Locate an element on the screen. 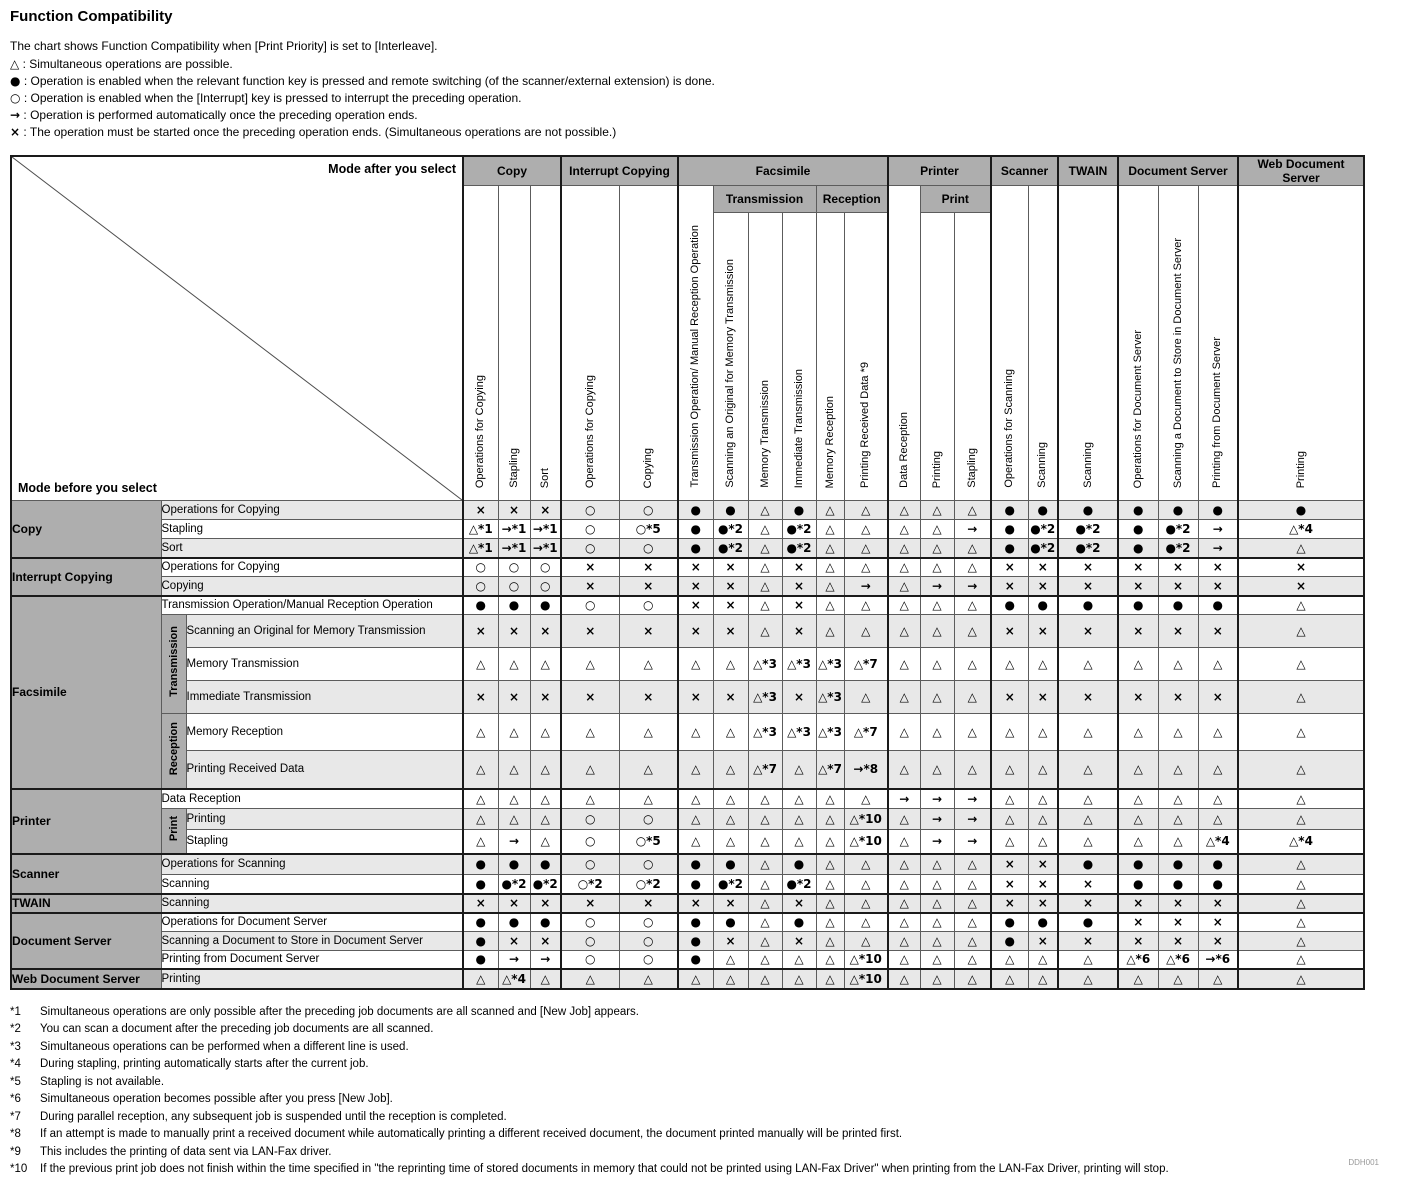 The image size is (1427, 1199). row-label: Operations for Scanning is located at coordinates (312, 864).